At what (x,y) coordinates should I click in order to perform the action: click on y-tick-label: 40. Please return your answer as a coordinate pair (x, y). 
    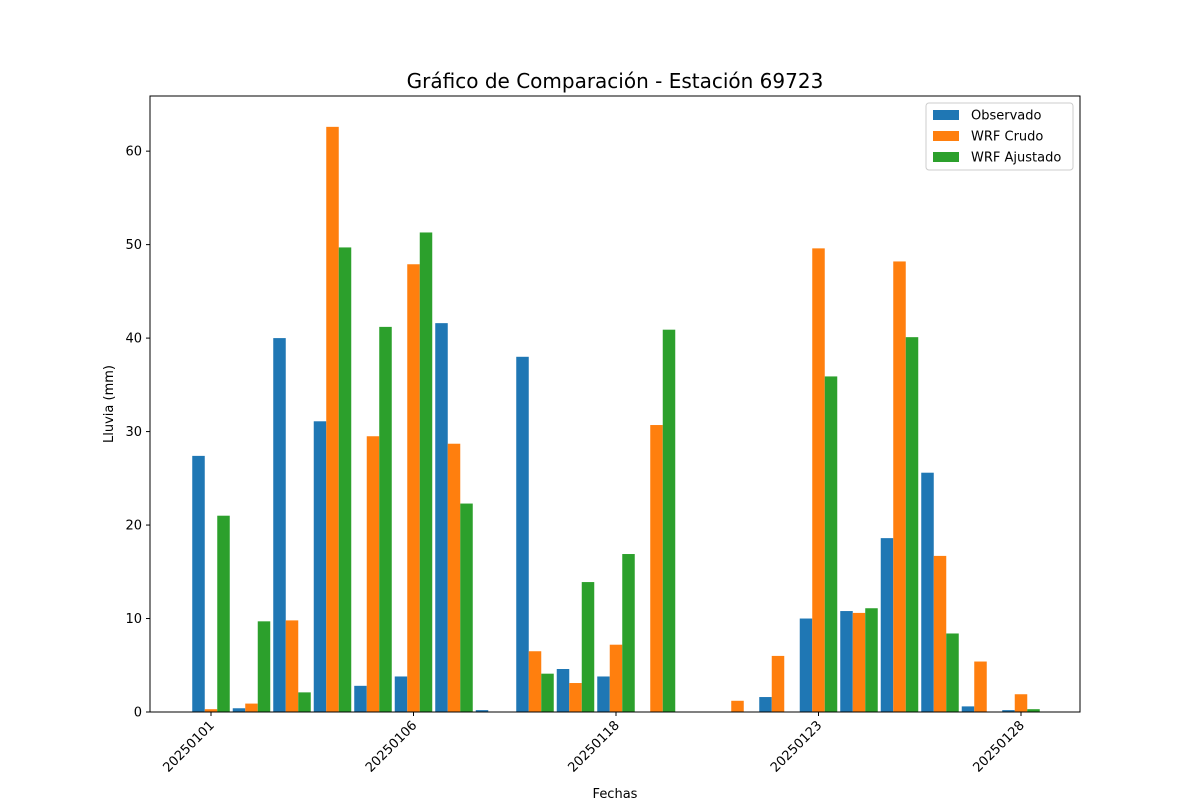
    Looking at the image, I should click on (133, 339).